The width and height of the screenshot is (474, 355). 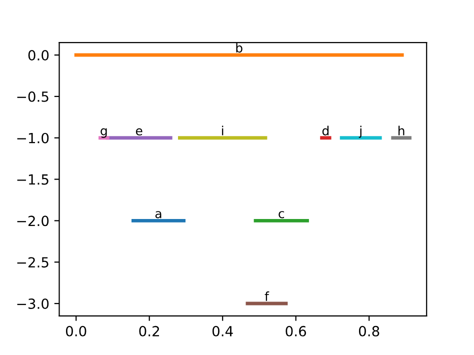 I want to click on y-tick-label: −2.5, so click(x=32, y=262).